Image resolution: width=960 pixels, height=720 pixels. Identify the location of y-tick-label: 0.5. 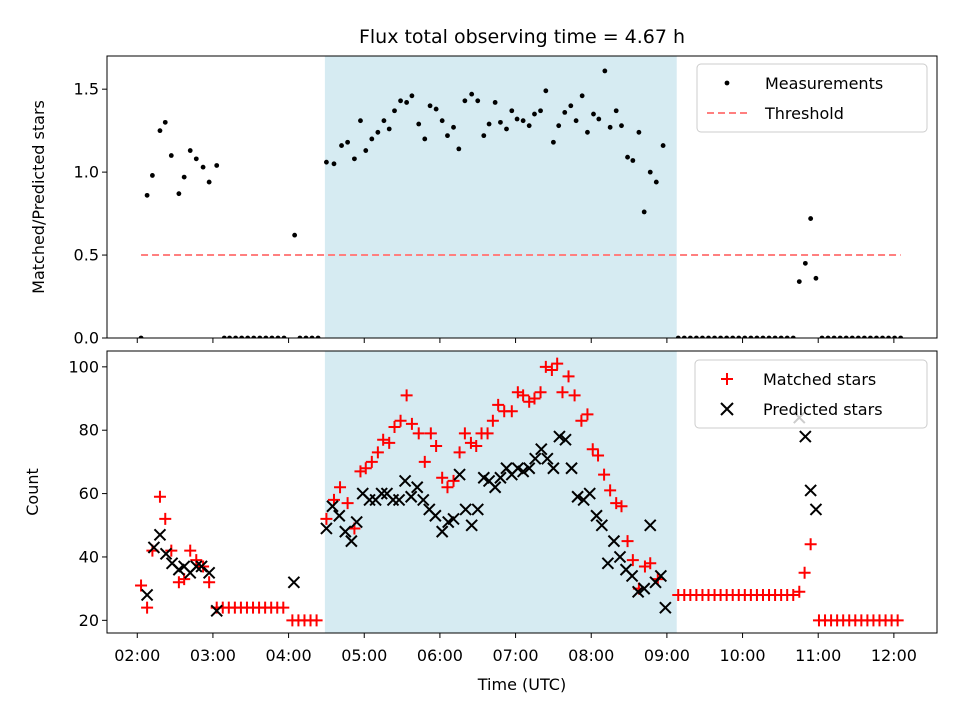
(86, 255).